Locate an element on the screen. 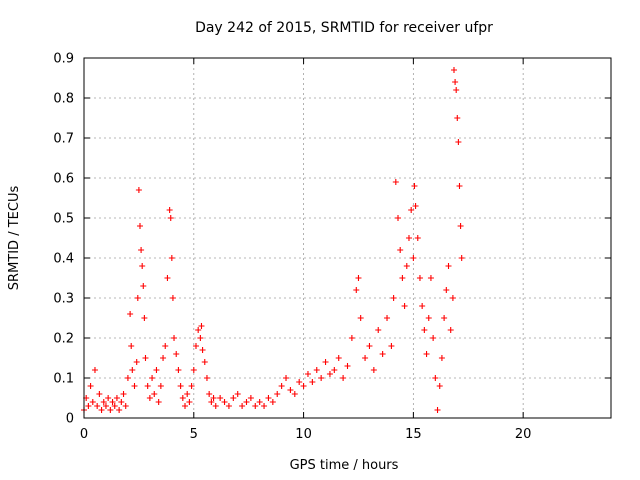 This screenshot has width=640, height=480. y-tick-label: 0.3 is located at coordinates (63, 299).